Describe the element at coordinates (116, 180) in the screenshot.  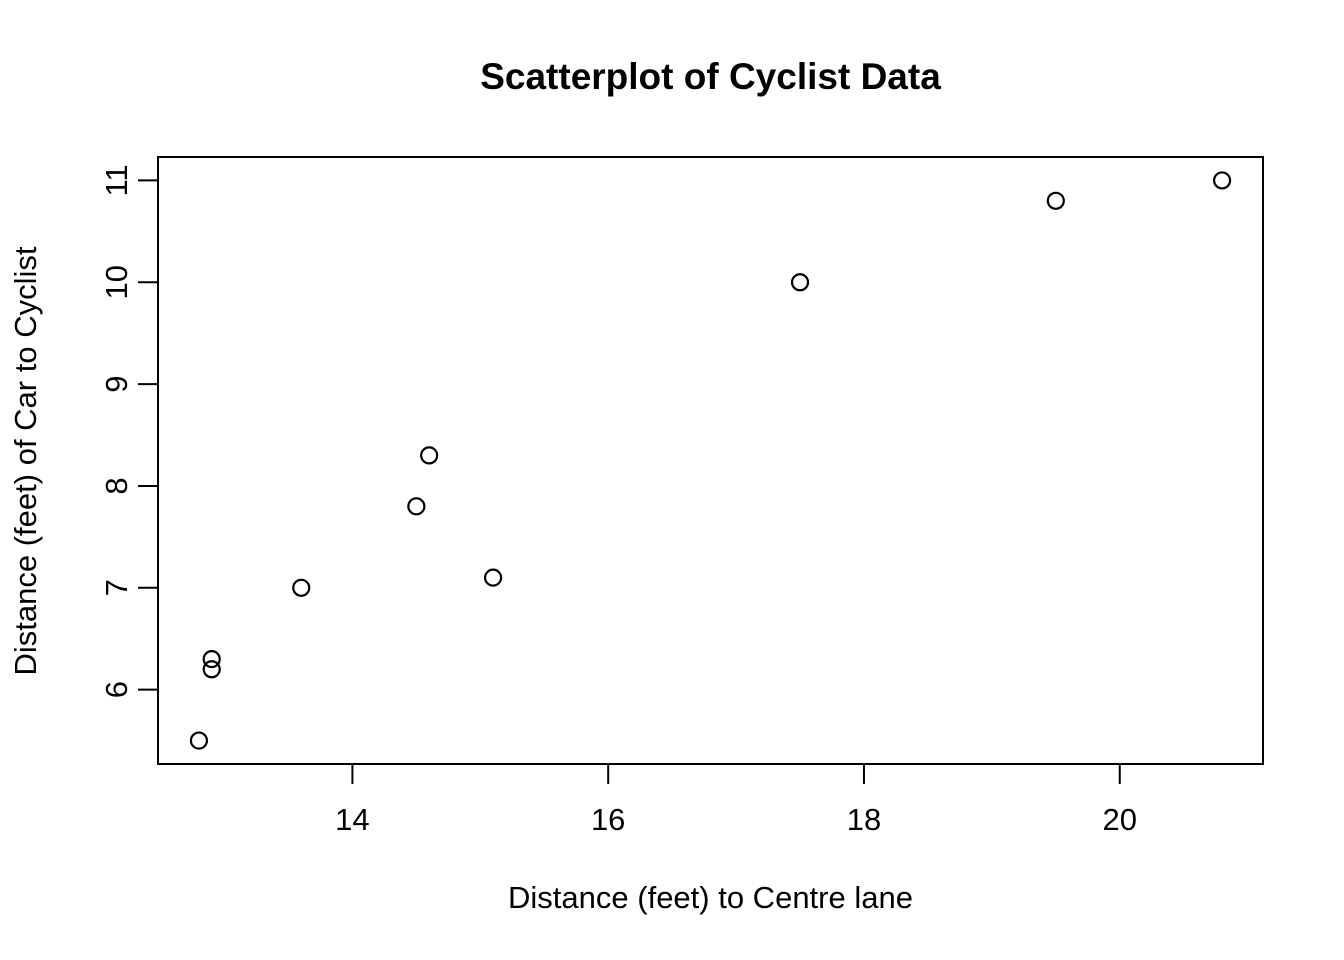
I see `y-tick-label: 11` at that location.